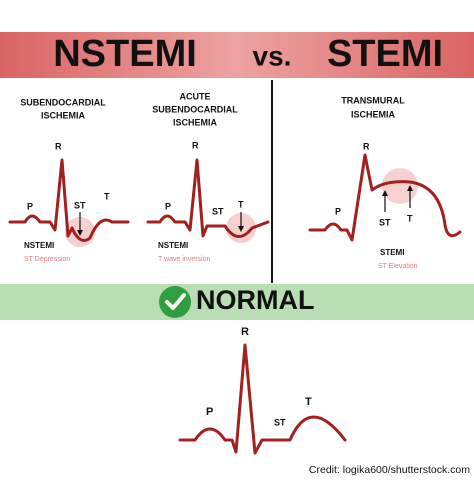  I want to click on normal-title: NORMAL, so click(255, 300).